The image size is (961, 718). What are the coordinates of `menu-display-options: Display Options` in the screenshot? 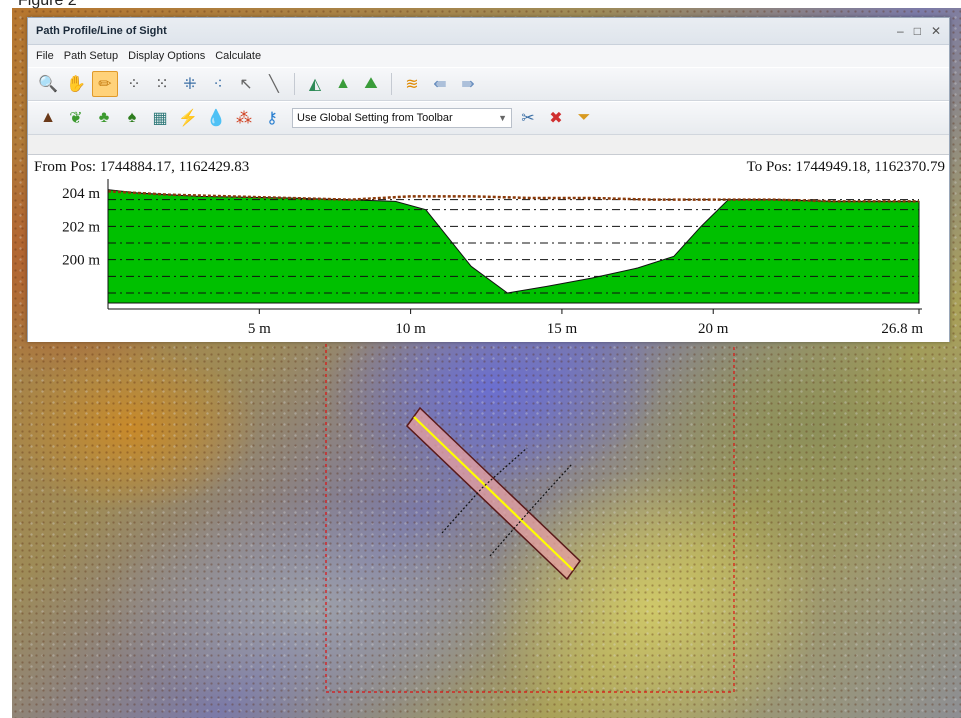 It's located at (167, 56).